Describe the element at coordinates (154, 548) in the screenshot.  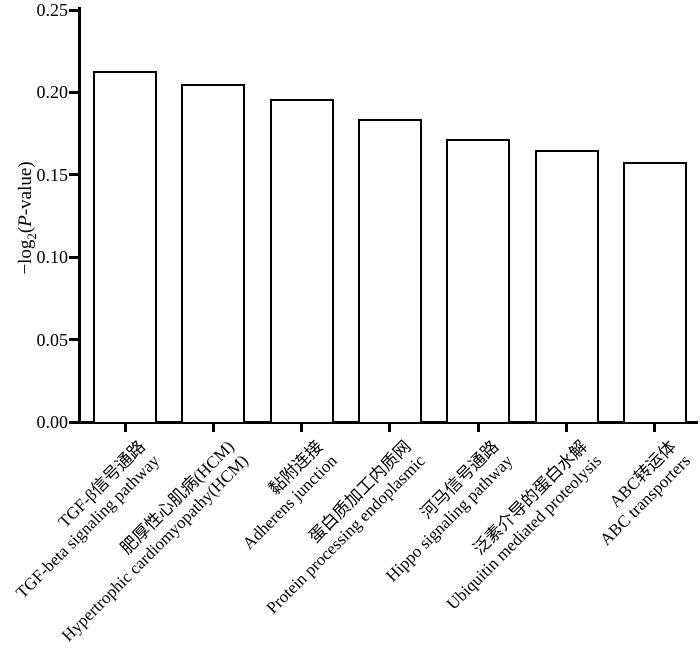
I see `category-label-en: Hypertrophic cardiomyopathy(HCM)` at that location.